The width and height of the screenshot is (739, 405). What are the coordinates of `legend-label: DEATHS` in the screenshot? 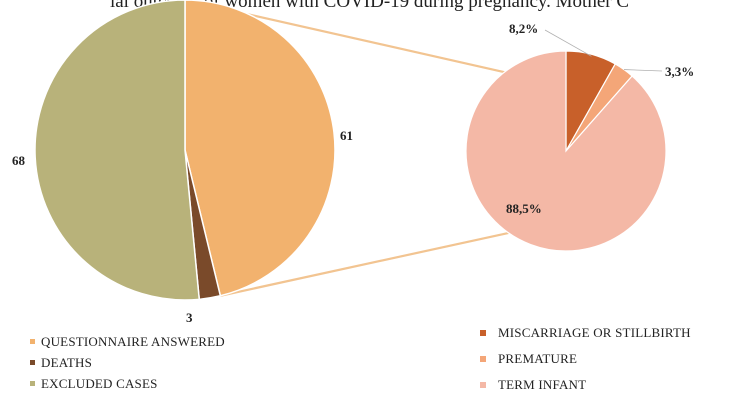 It's located at (67, 362).